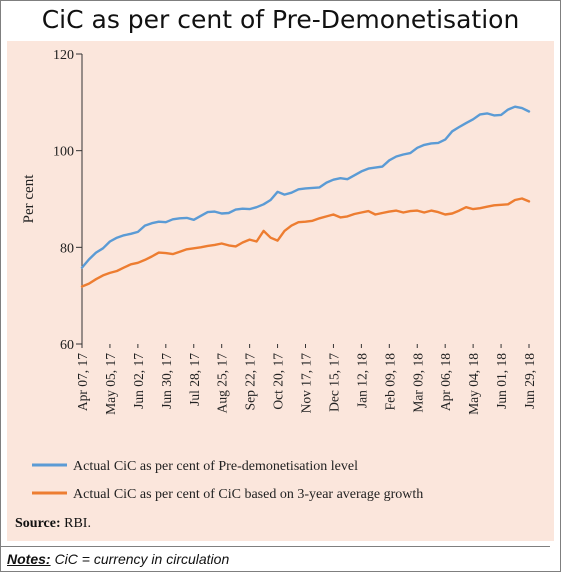 Image resolution: width=561 pixels, height=572 pixels. Describe the element at coordinates (77, 523) in the screenshot. I see `source-text: RBI.` at that location.